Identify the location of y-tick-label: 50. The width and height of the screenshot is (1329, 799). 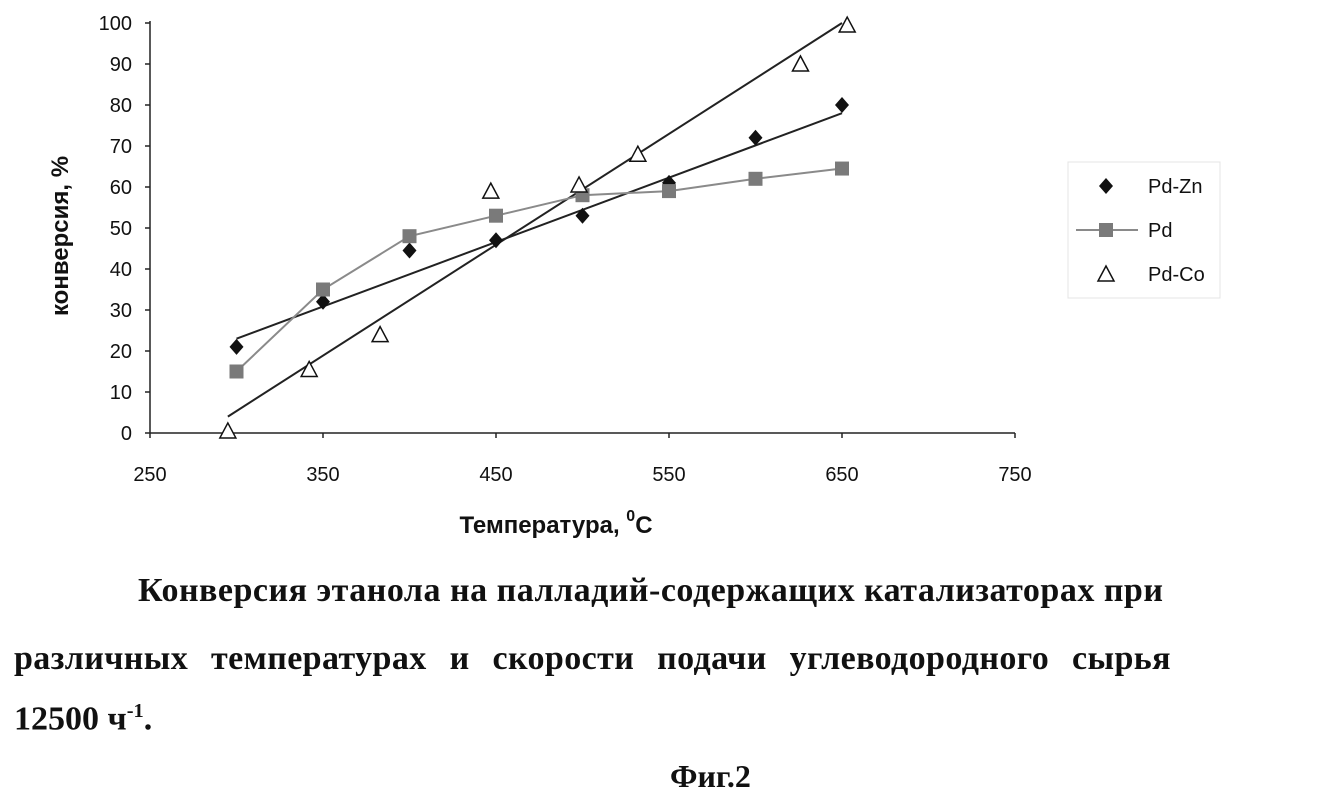
(121, 229).